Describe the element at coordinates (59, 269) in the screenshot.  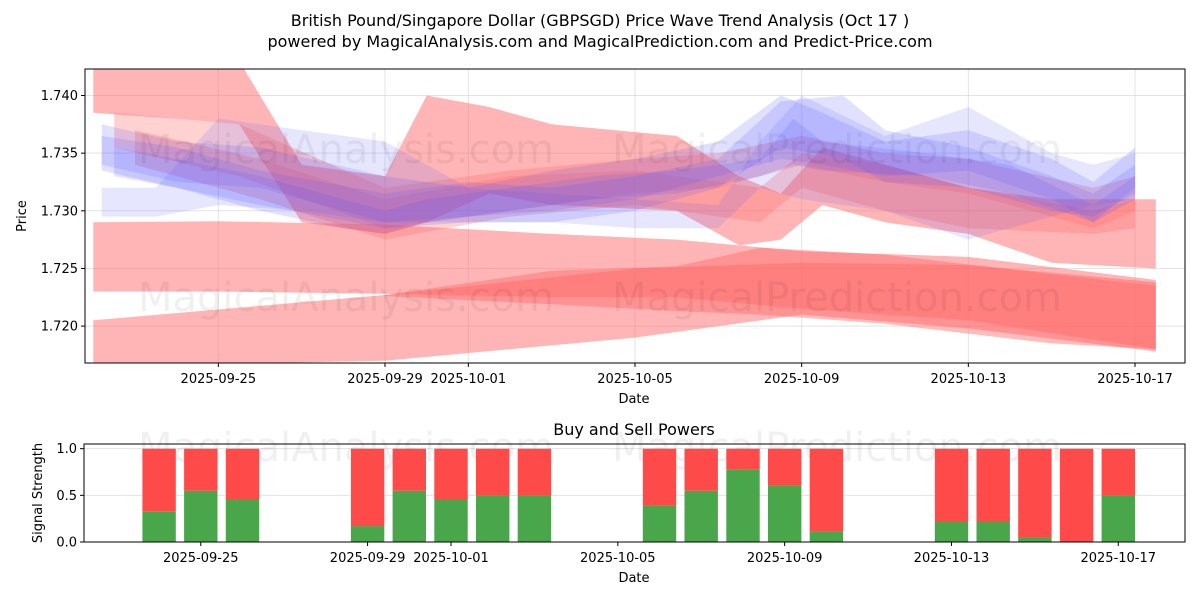
I see `main-y-tick-label: 1.725` at that location.